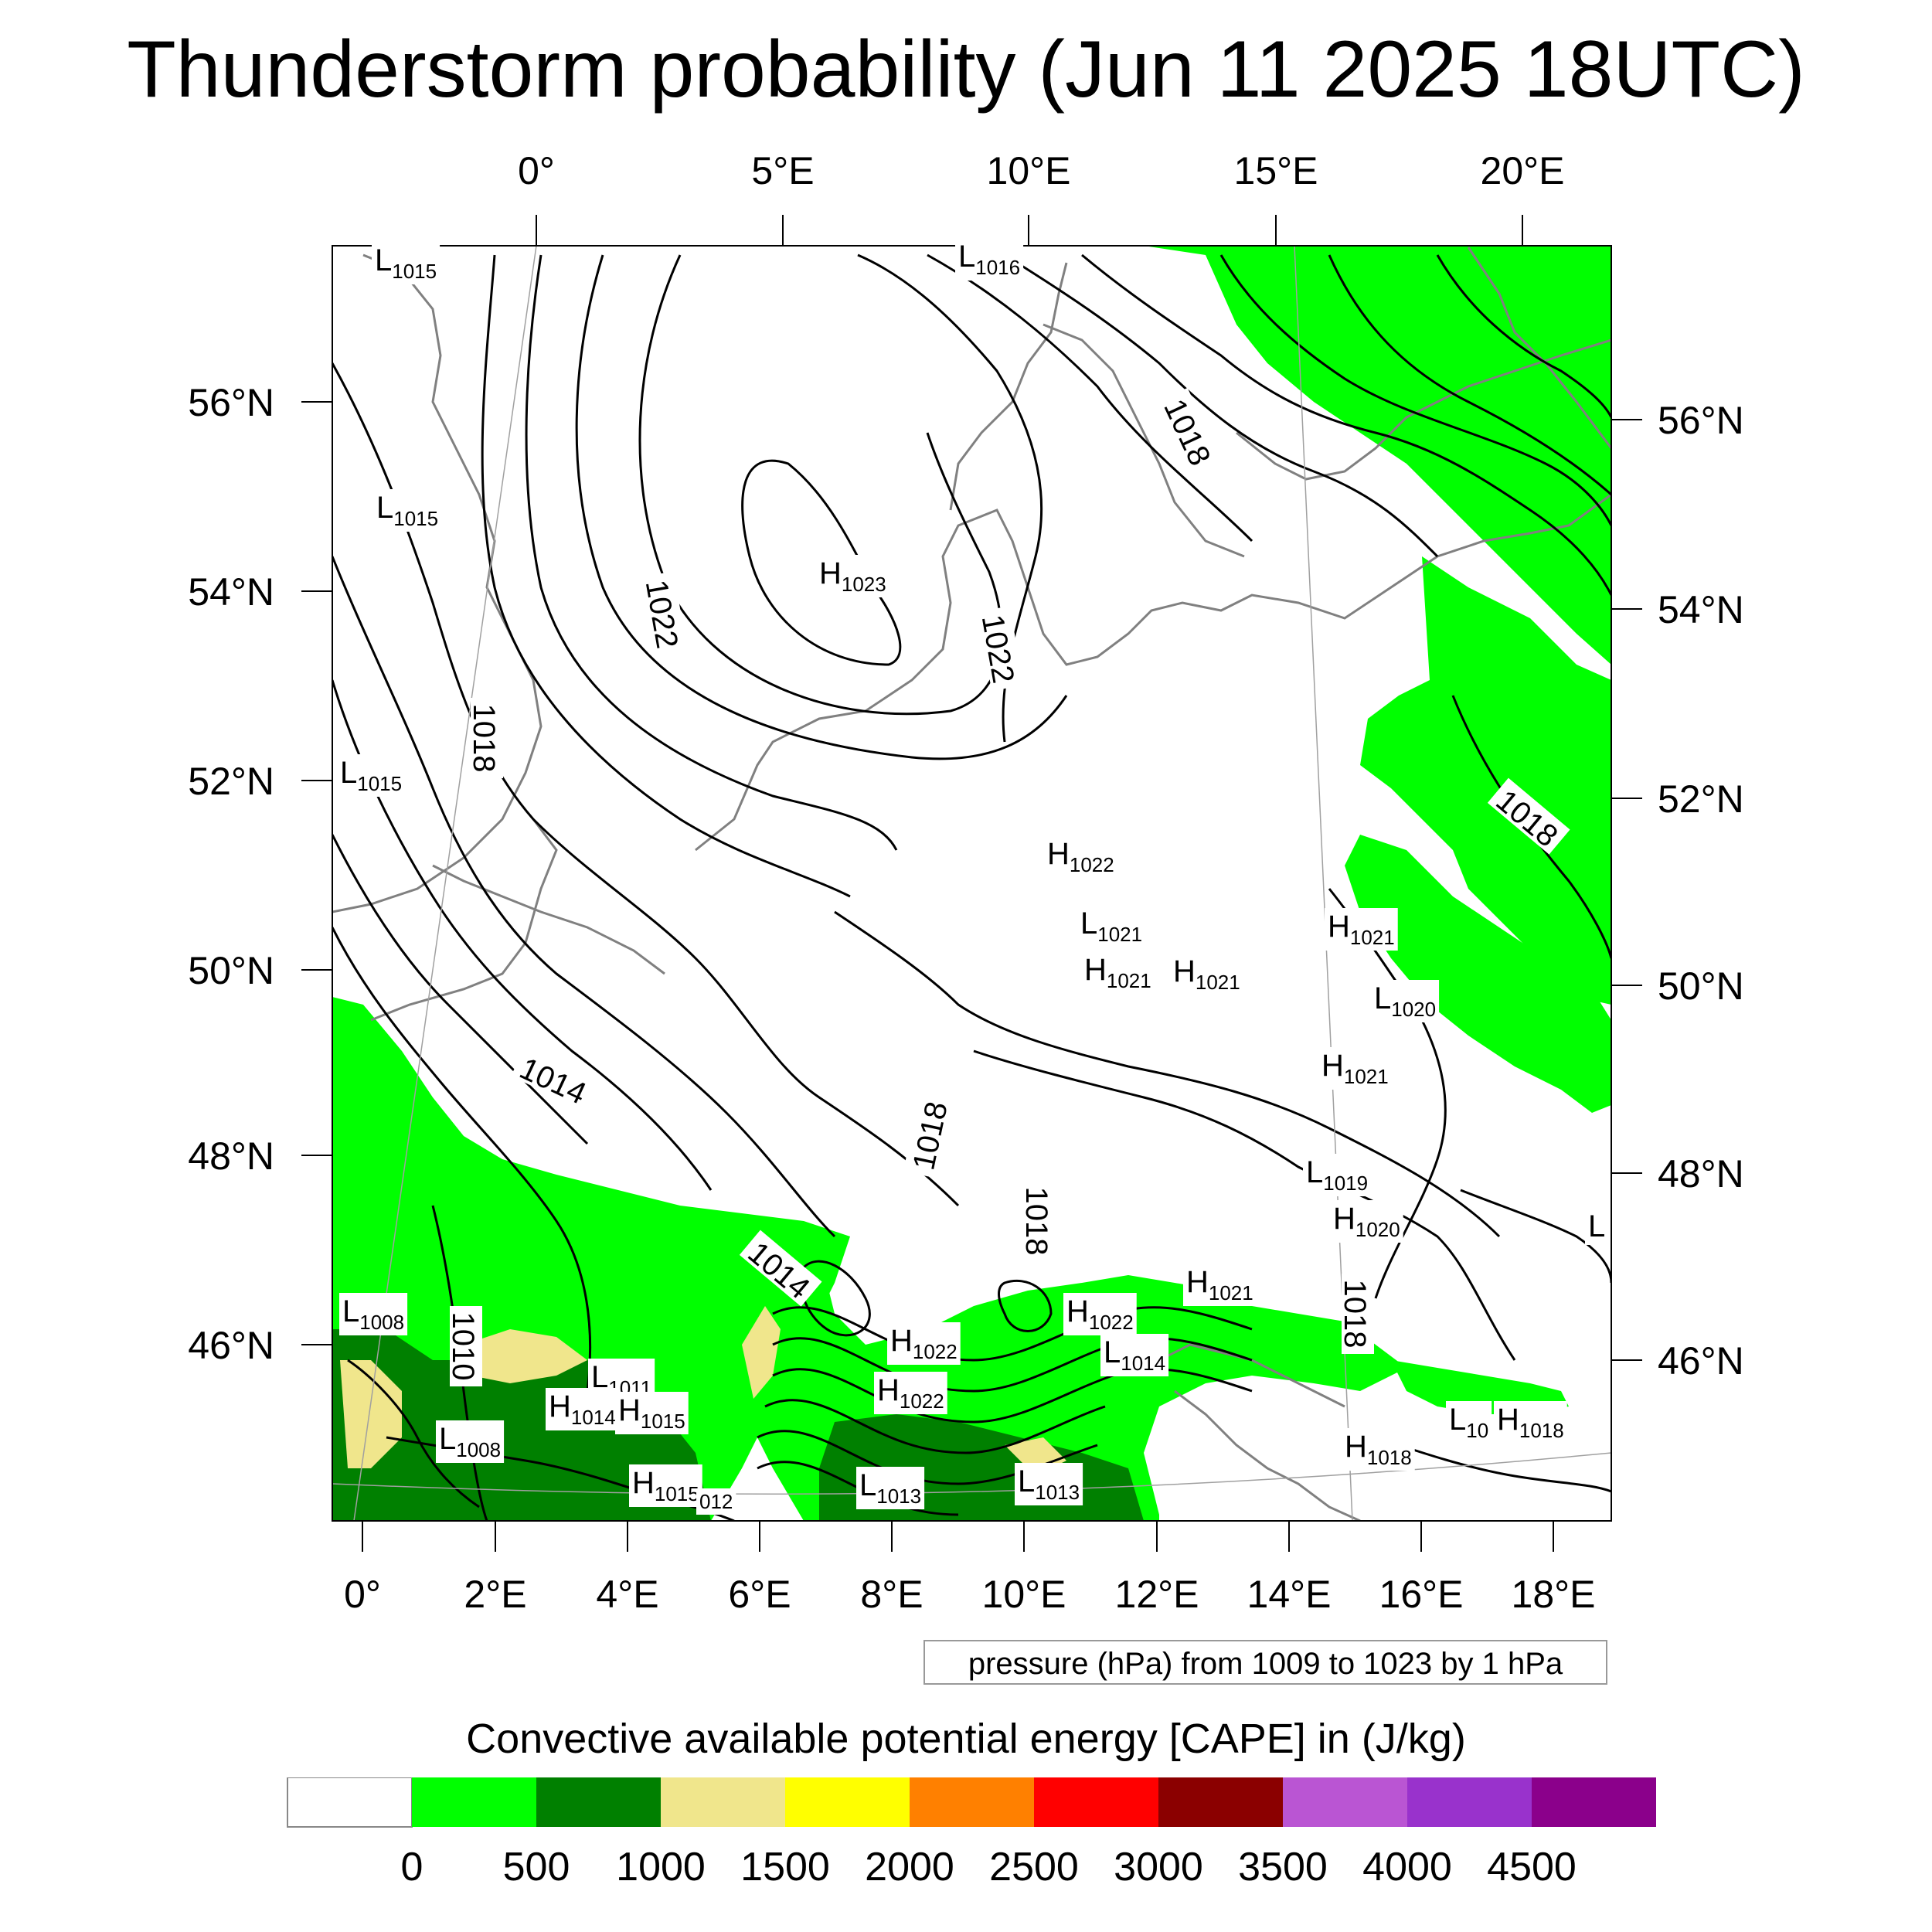 The image size is (1932, 1932). I want to click on pressure-center-label: 012, so click(716, 1502).